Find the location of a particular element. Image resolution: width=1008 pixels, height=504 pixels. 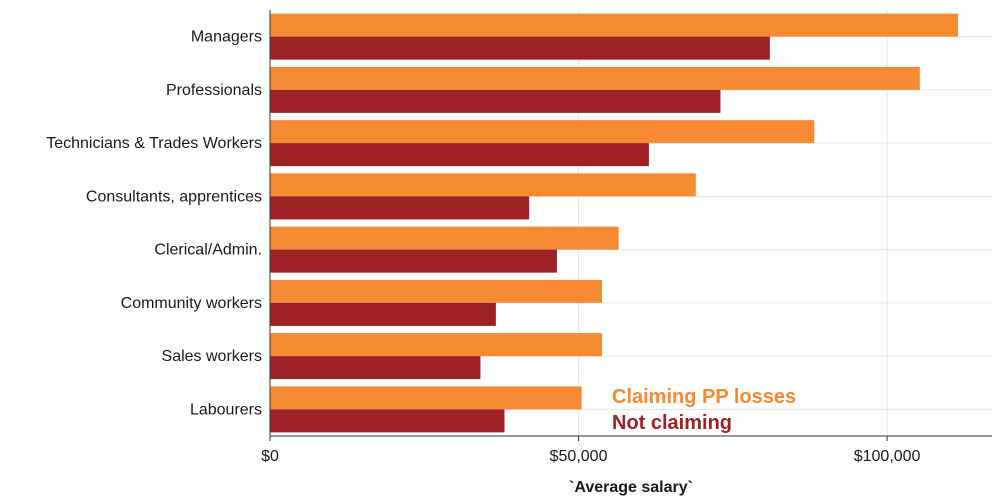

category-label-7: Labourers is located at coordinates (226, 409).